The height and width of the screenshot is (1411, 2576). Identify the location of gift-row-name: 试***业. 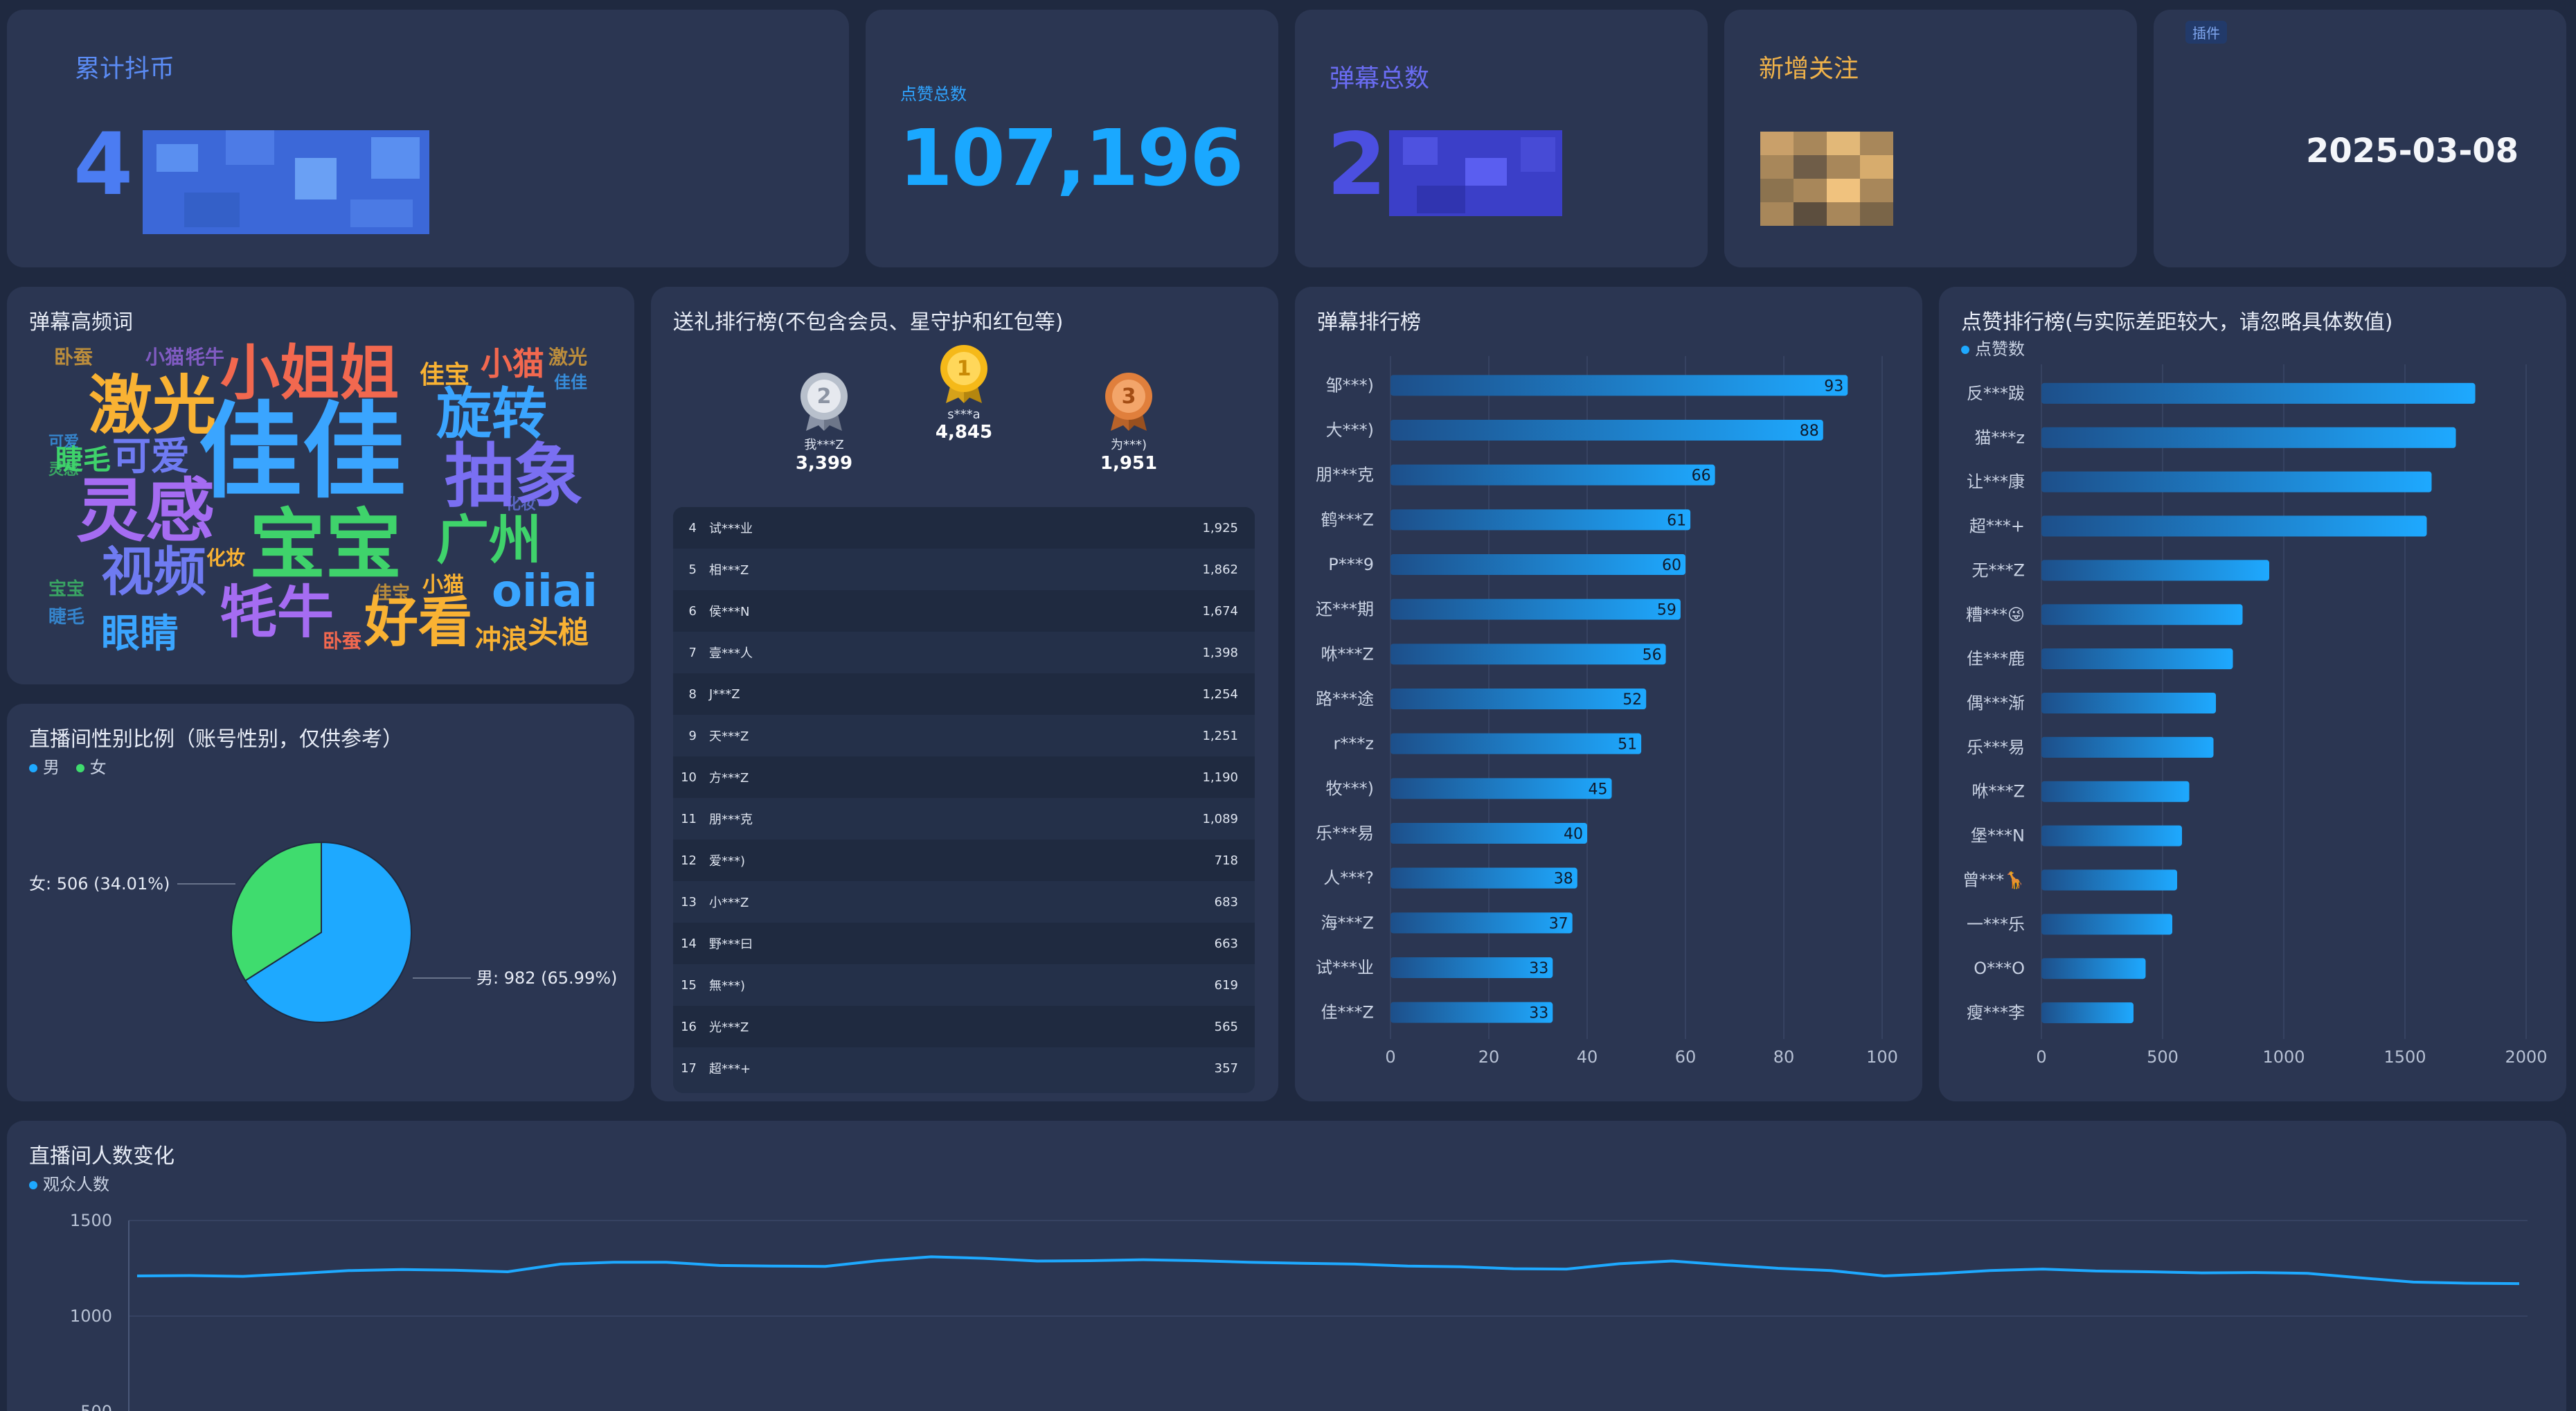
(731, 529).